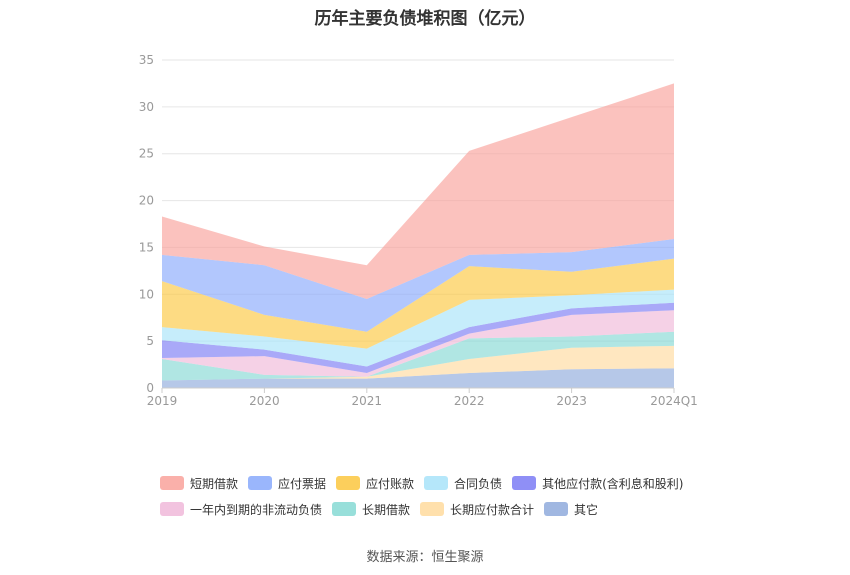 Image resolution: width=850 pixels, height=575 pixels. What do you see at coordinates (264, 401) in the screenshot?
I see `x-tick-label: 2020` at bounding box center [264, 401].